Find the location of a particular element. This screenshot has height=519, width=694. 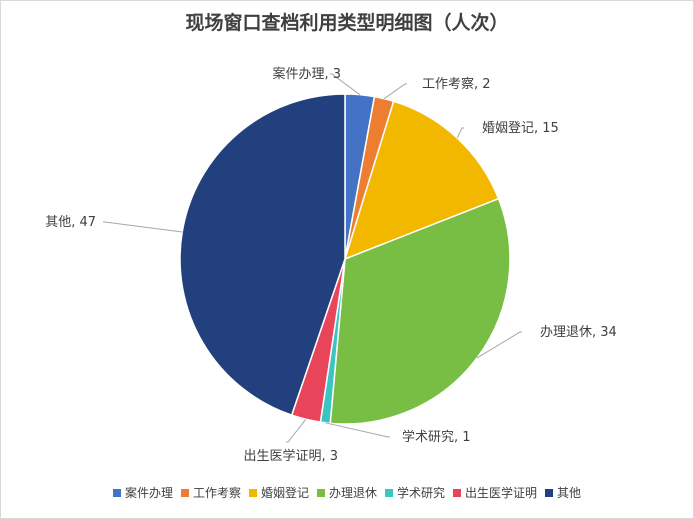

leader-line-inspection is located at coordinates (395, 91).